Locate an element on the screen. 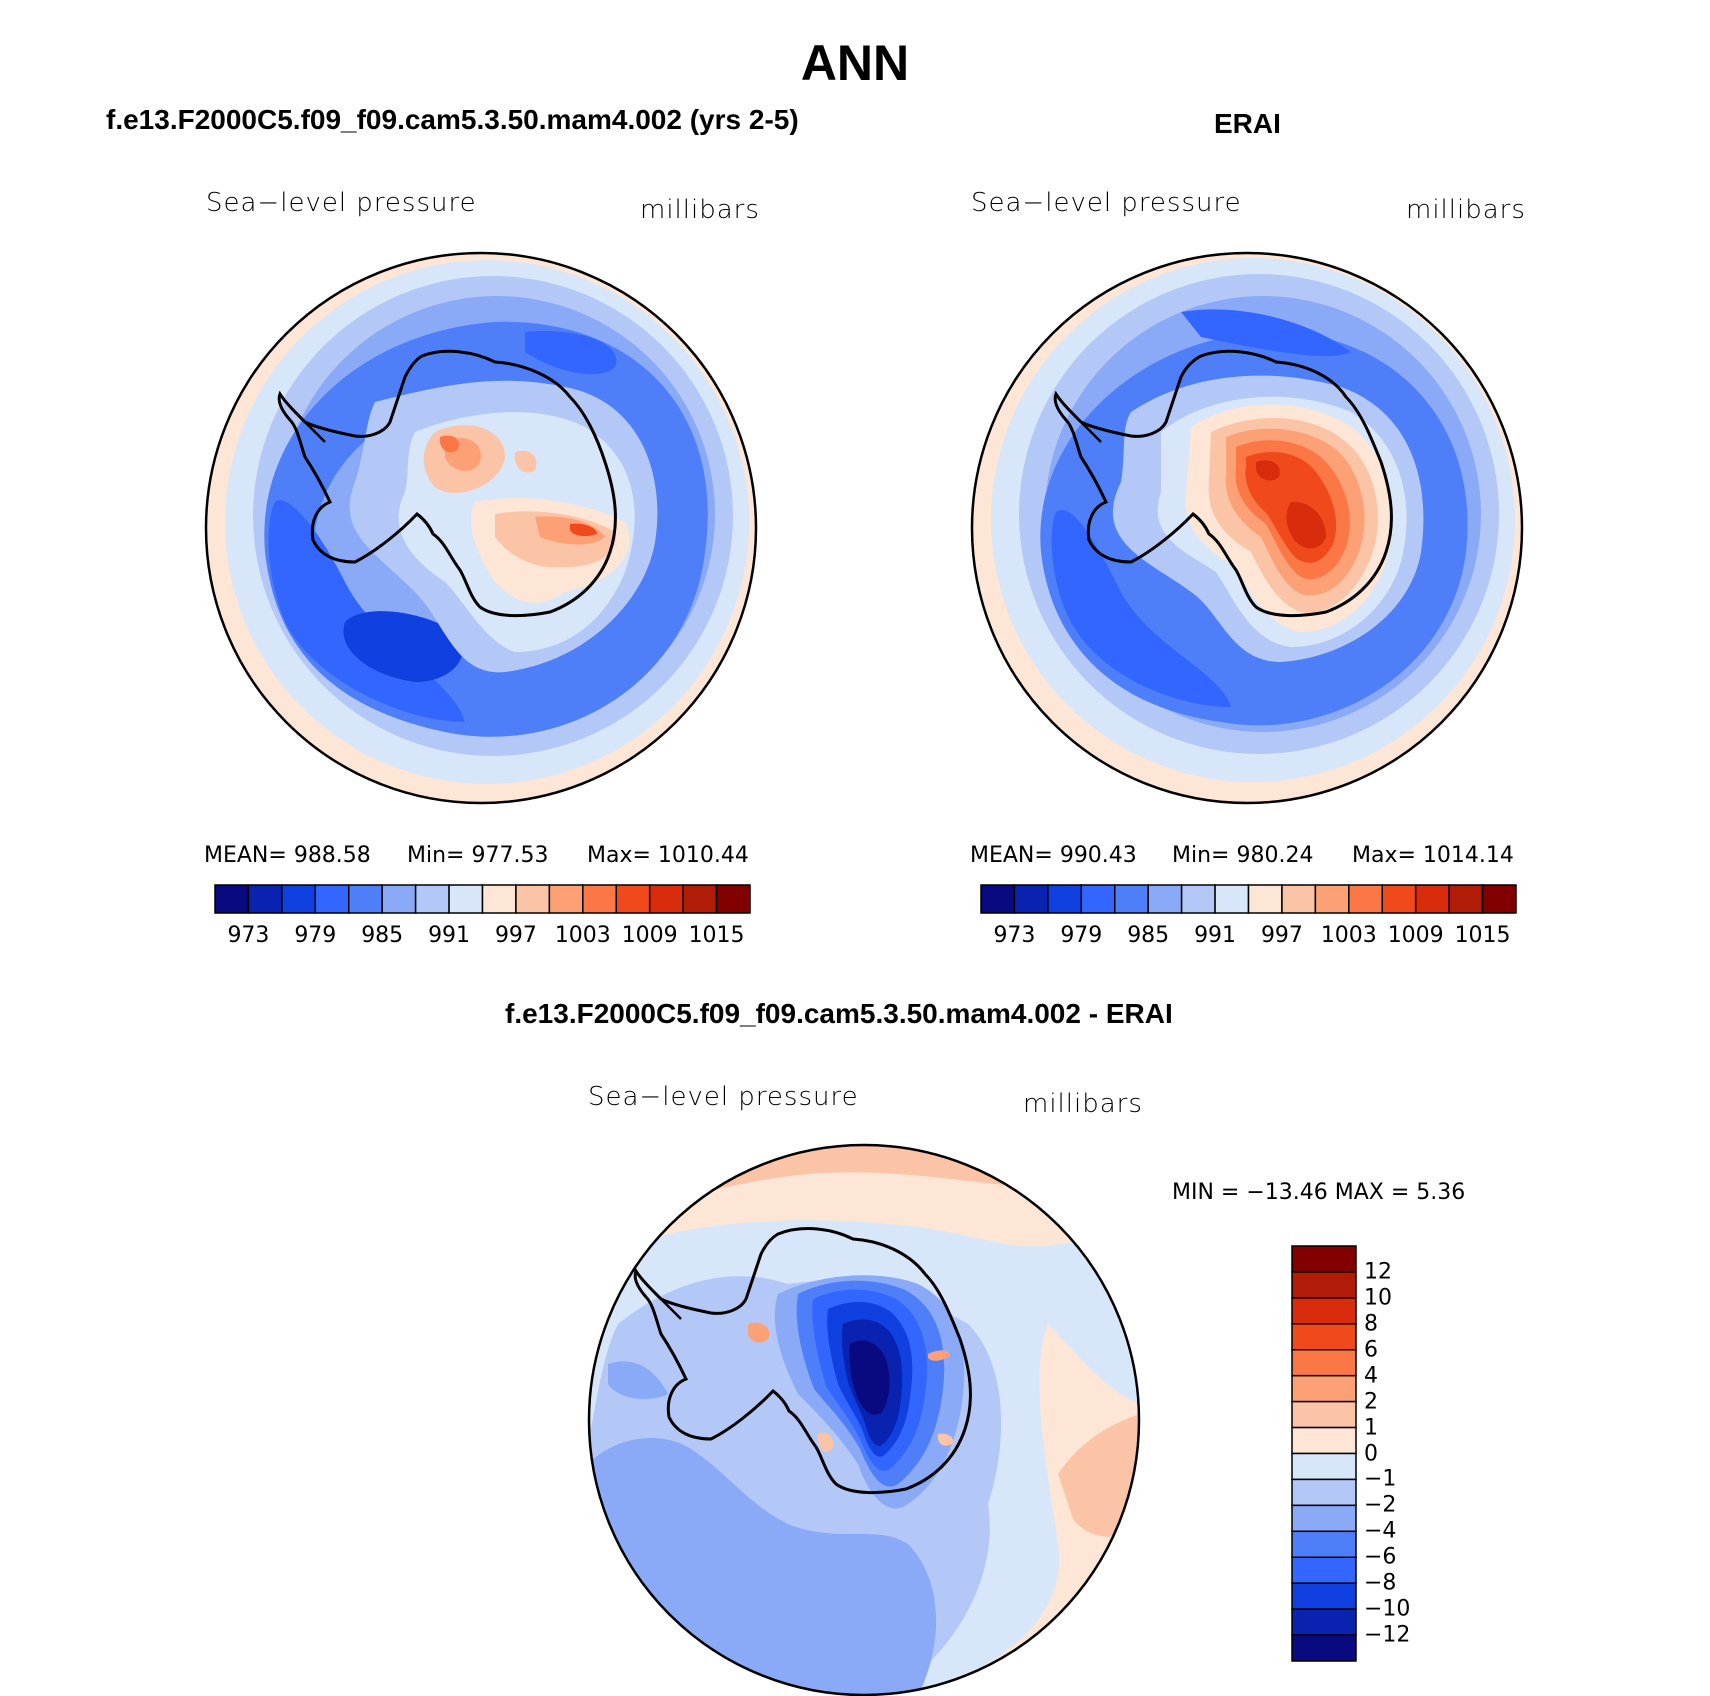 The height and width of the screenshot is (1696, 1710). panel-2-units-label: millibars is located at coordinates (1466, 210).